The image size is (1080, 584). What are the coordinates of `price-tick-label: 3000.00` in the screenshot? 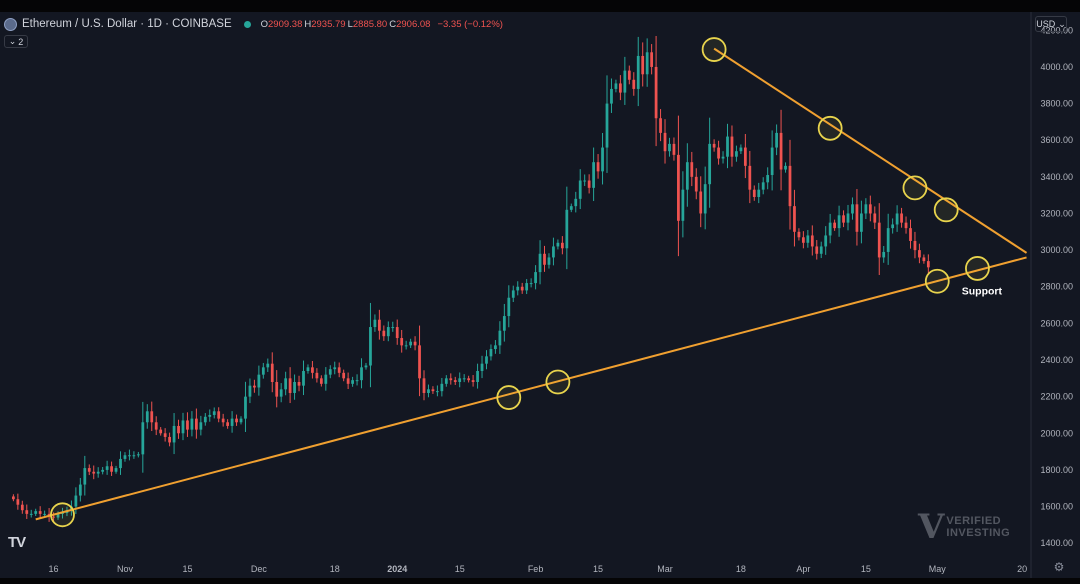 It's located at (1056, 250).